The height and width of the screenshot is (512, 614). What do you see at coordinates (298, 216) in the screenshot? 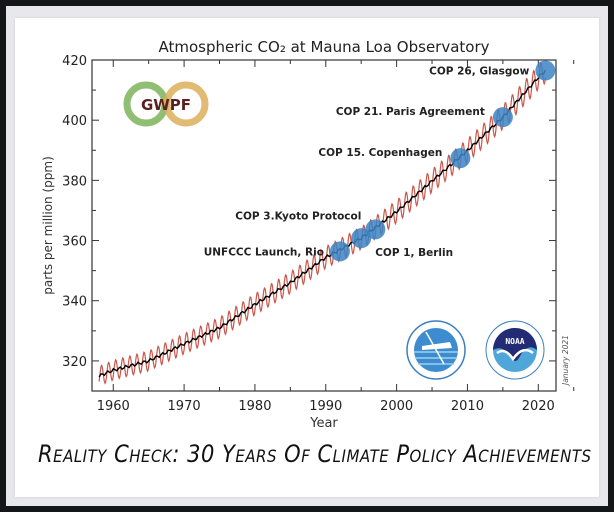
I see `event-label: COP 3.Kyoto Protocol` at bounding box center [298, 216].